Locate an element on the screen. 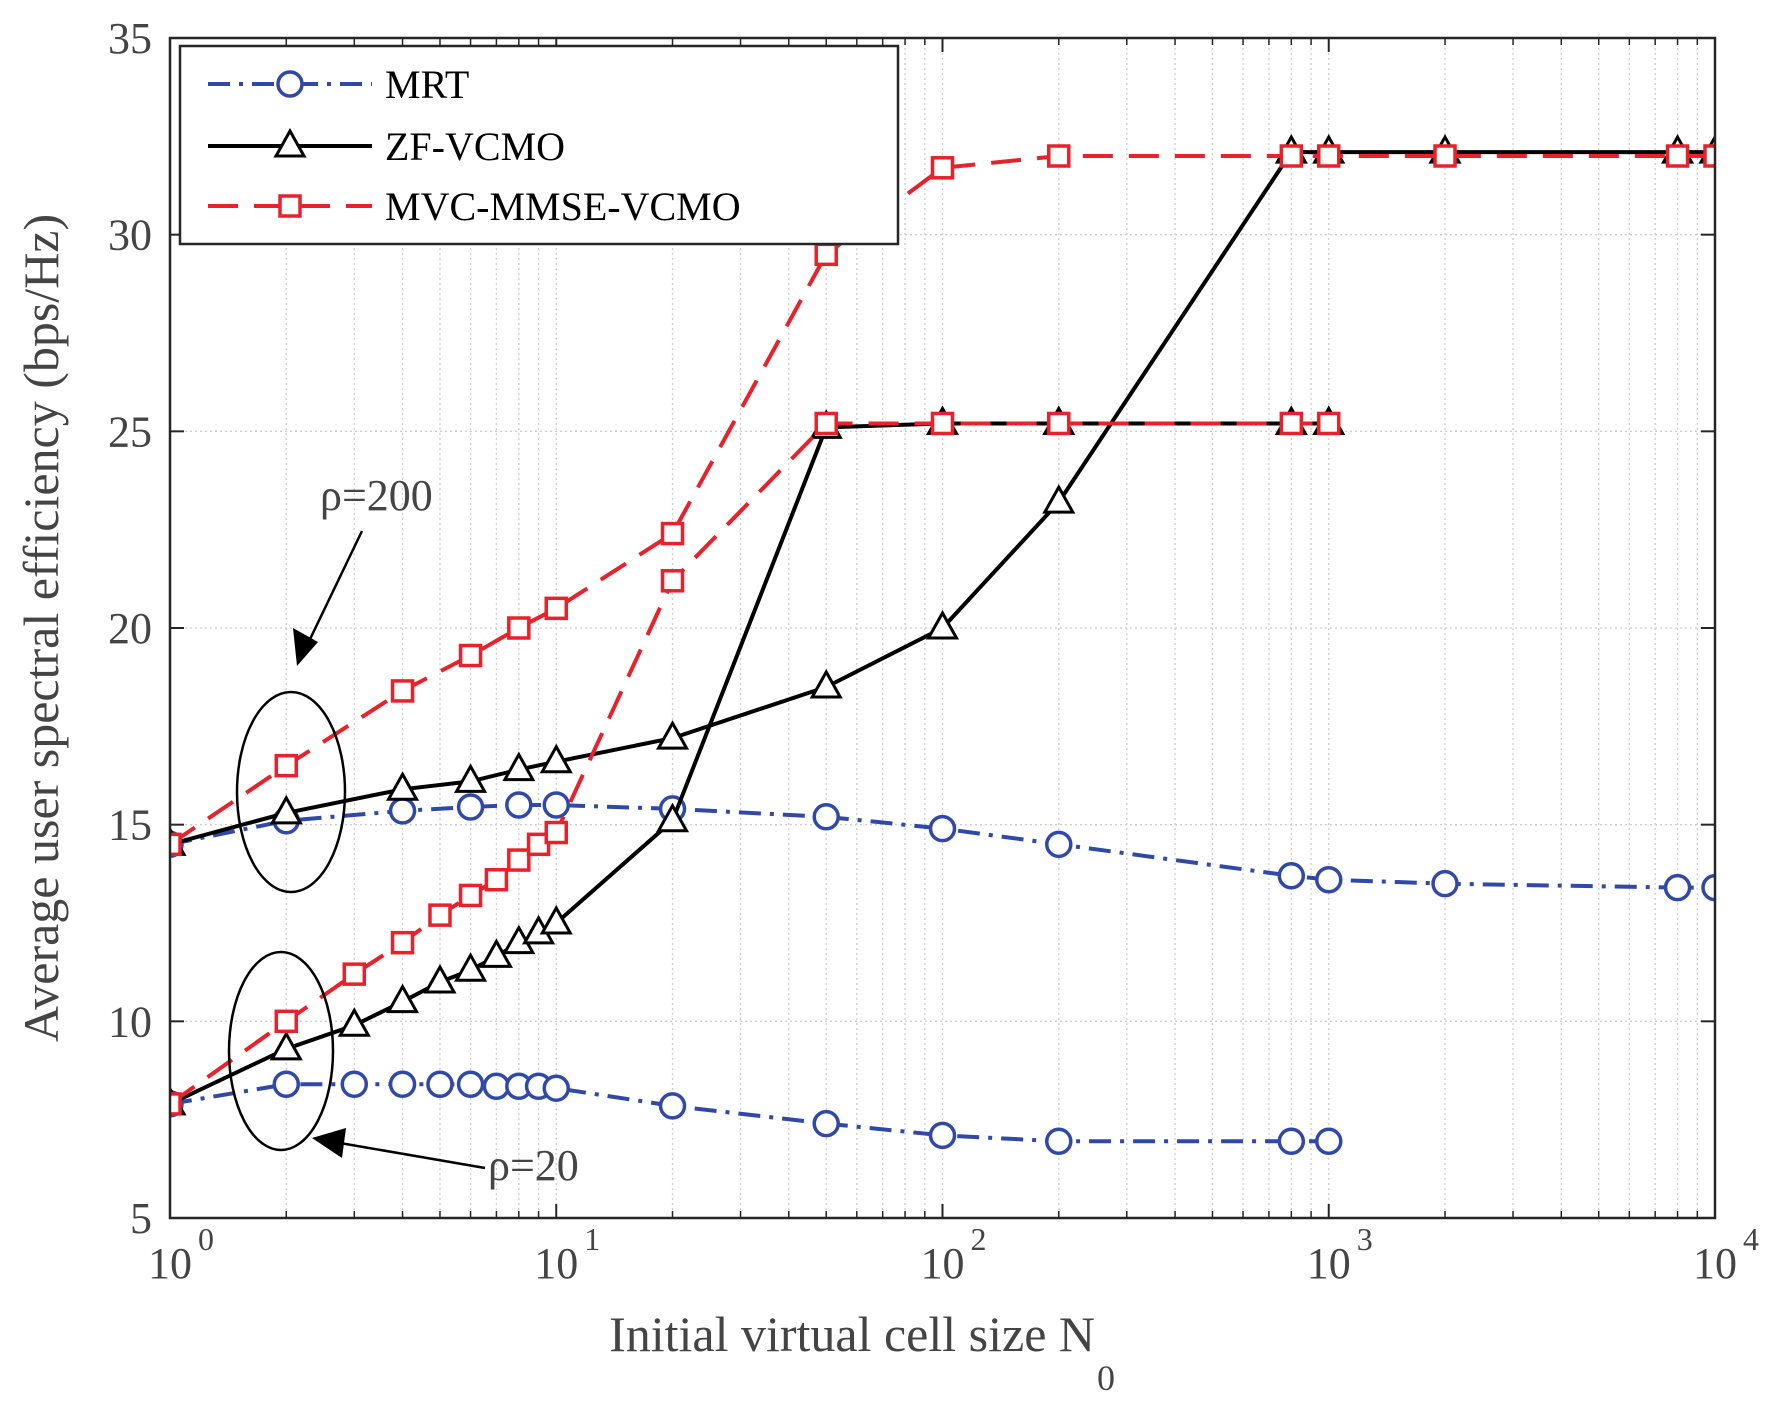 The image size is (1768, 1422). rho-20-arrowhead is located at coordinates (329, 1143).